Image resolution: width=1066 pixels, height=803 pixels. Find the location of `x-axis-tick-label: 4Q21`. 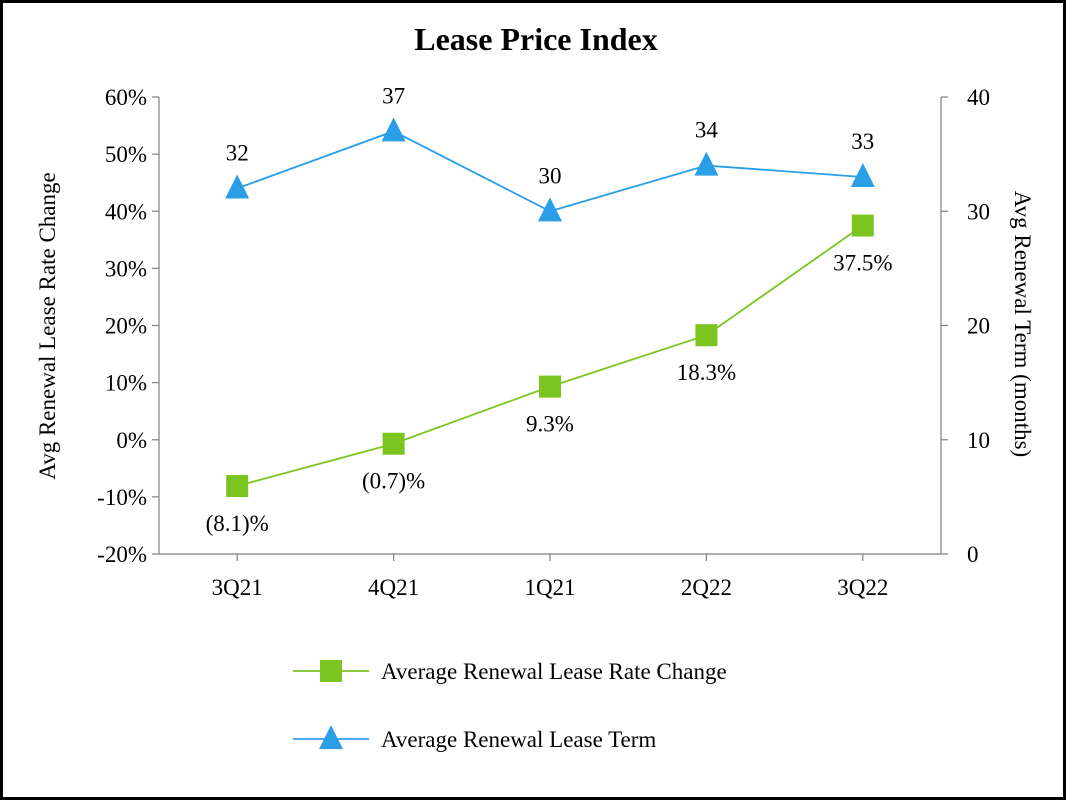

x-axis-tick-label: 4Q21 is located at coordinates (393, 587).